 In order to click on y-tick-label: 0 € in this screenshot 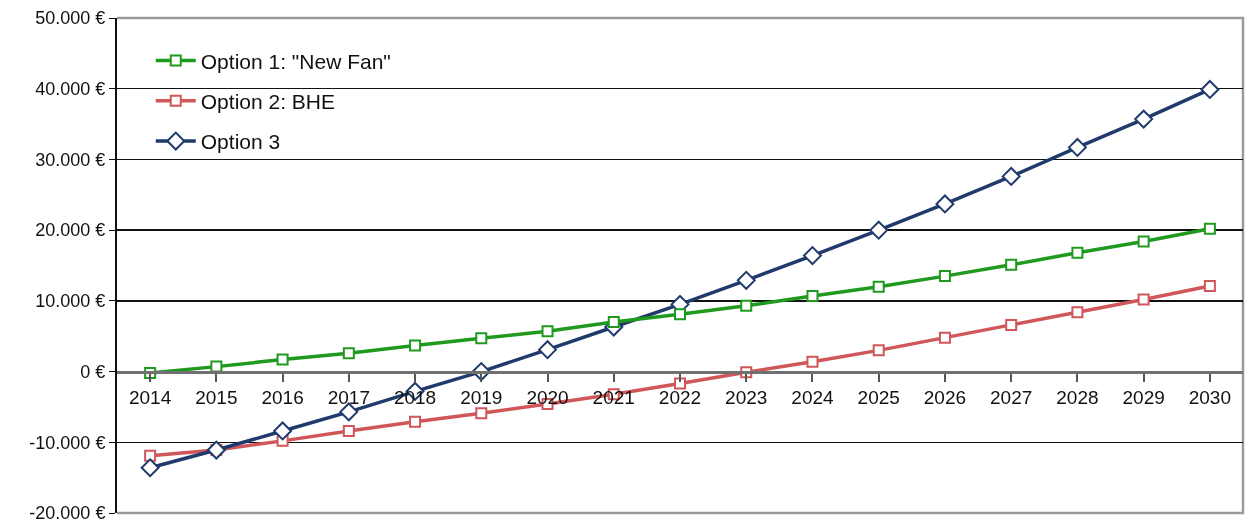, I will do `click(93, 371)`.